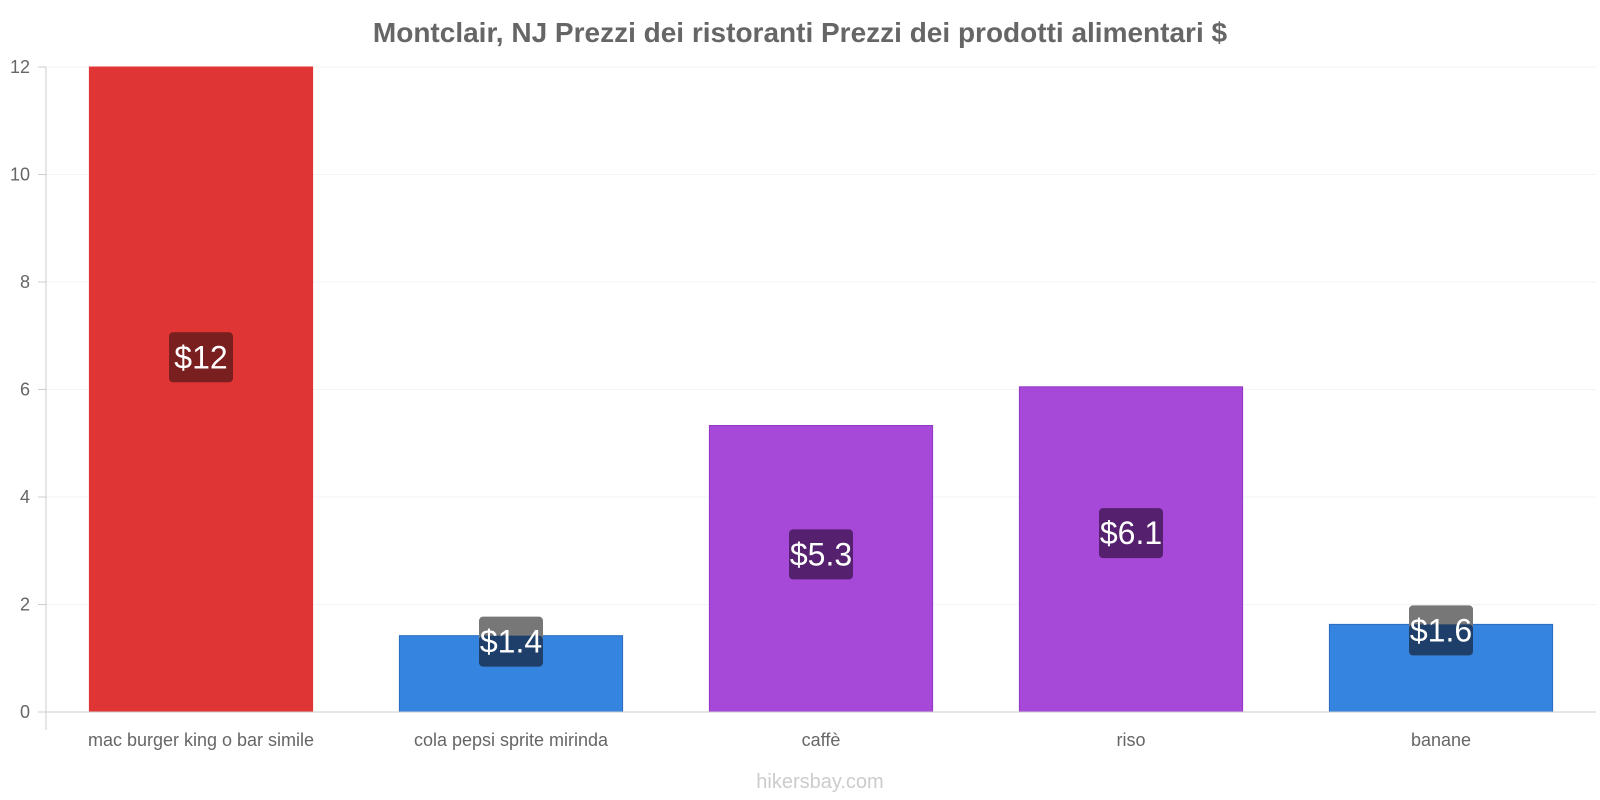 The image size is (1600, 800). Describe the element at coordinates (25, 497) in the screenshot. I see `y-tick-label: 4` at that location.